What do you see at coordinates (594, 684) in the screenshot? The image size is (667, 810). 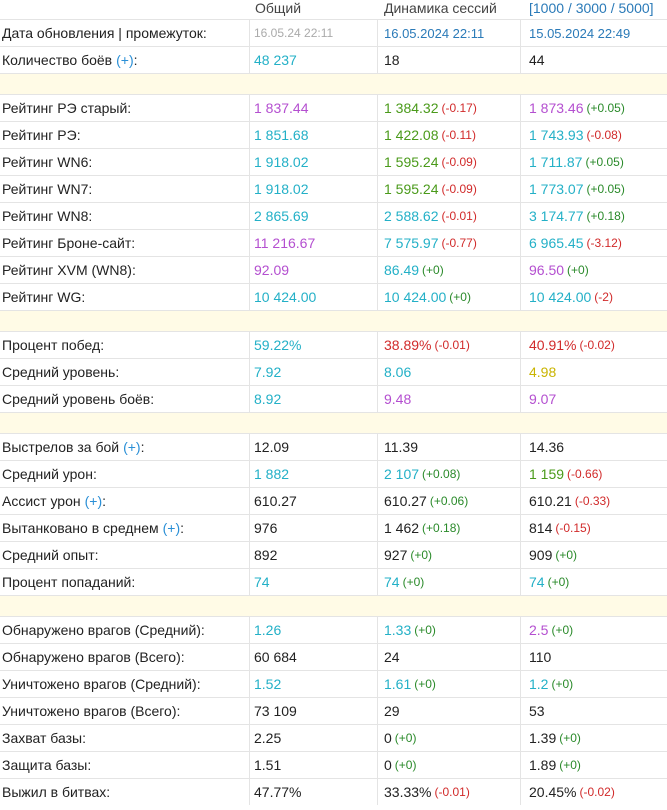 I see `recent-cell: 1.2 (+0)` at bounding box center [594, 684].